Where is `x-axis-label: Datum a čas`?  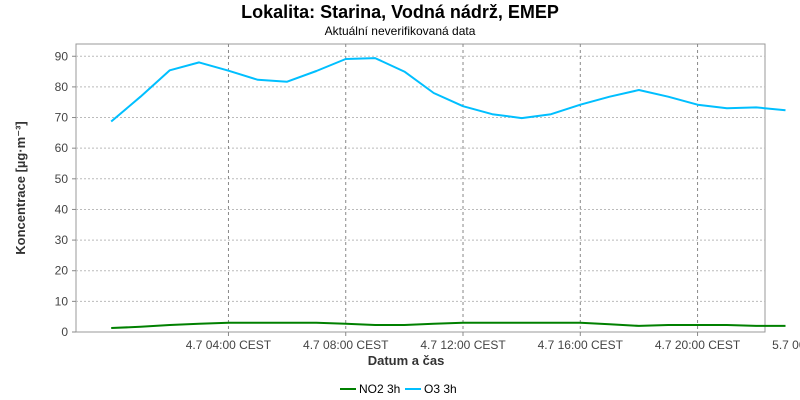 x-axis-label: Datum a čas is located at coordinates (406, 360).